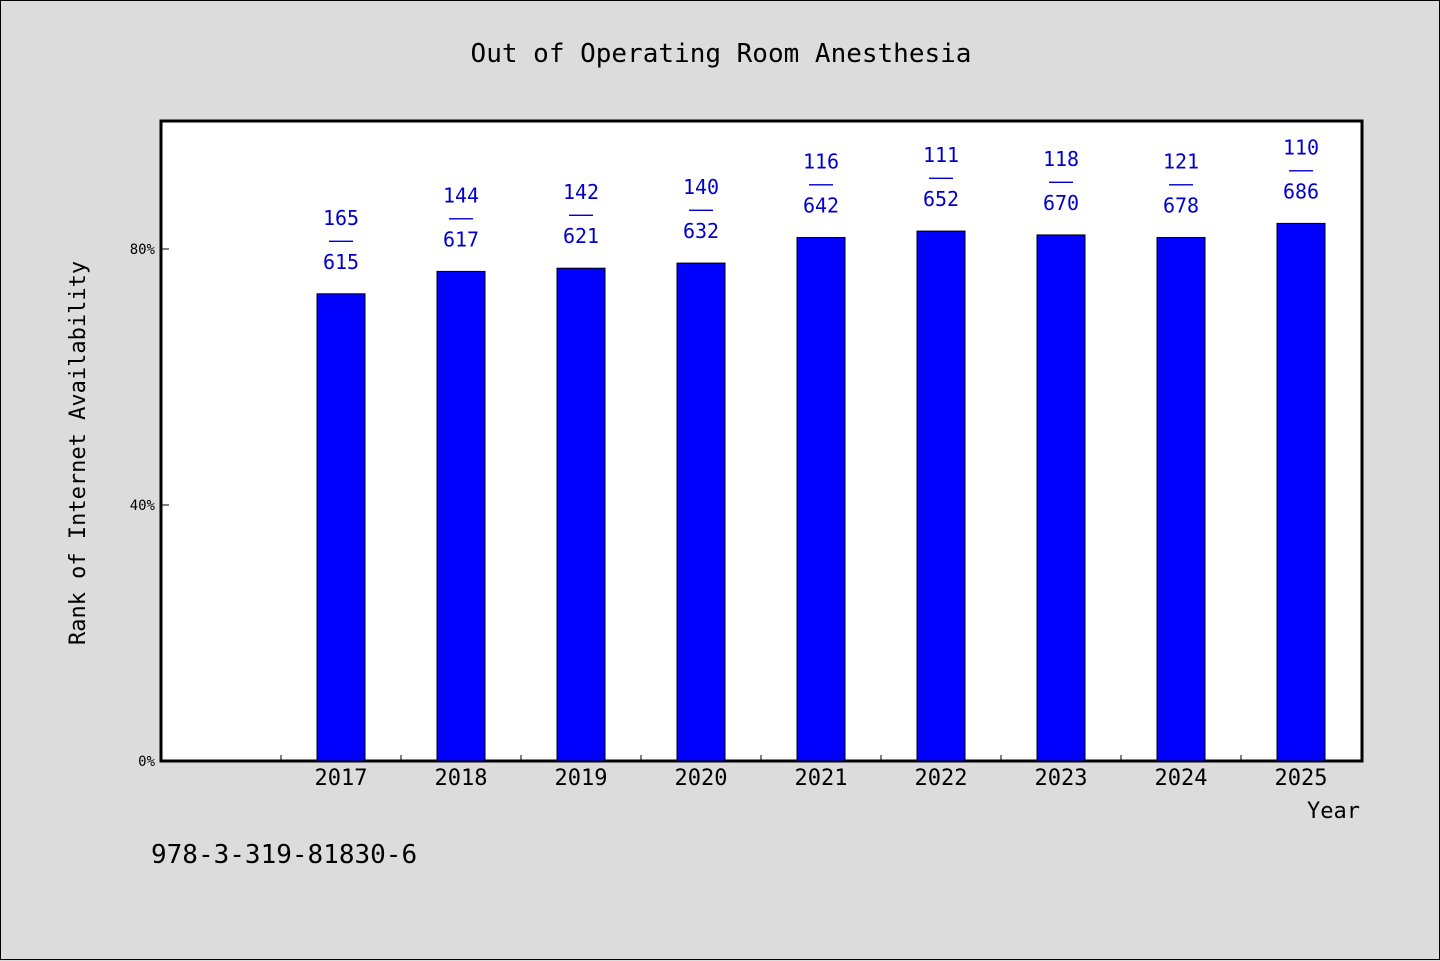 This screenshot has height=961, width=1440. I want to click on data-label-bottom-2020: 632, so click(701, 231).